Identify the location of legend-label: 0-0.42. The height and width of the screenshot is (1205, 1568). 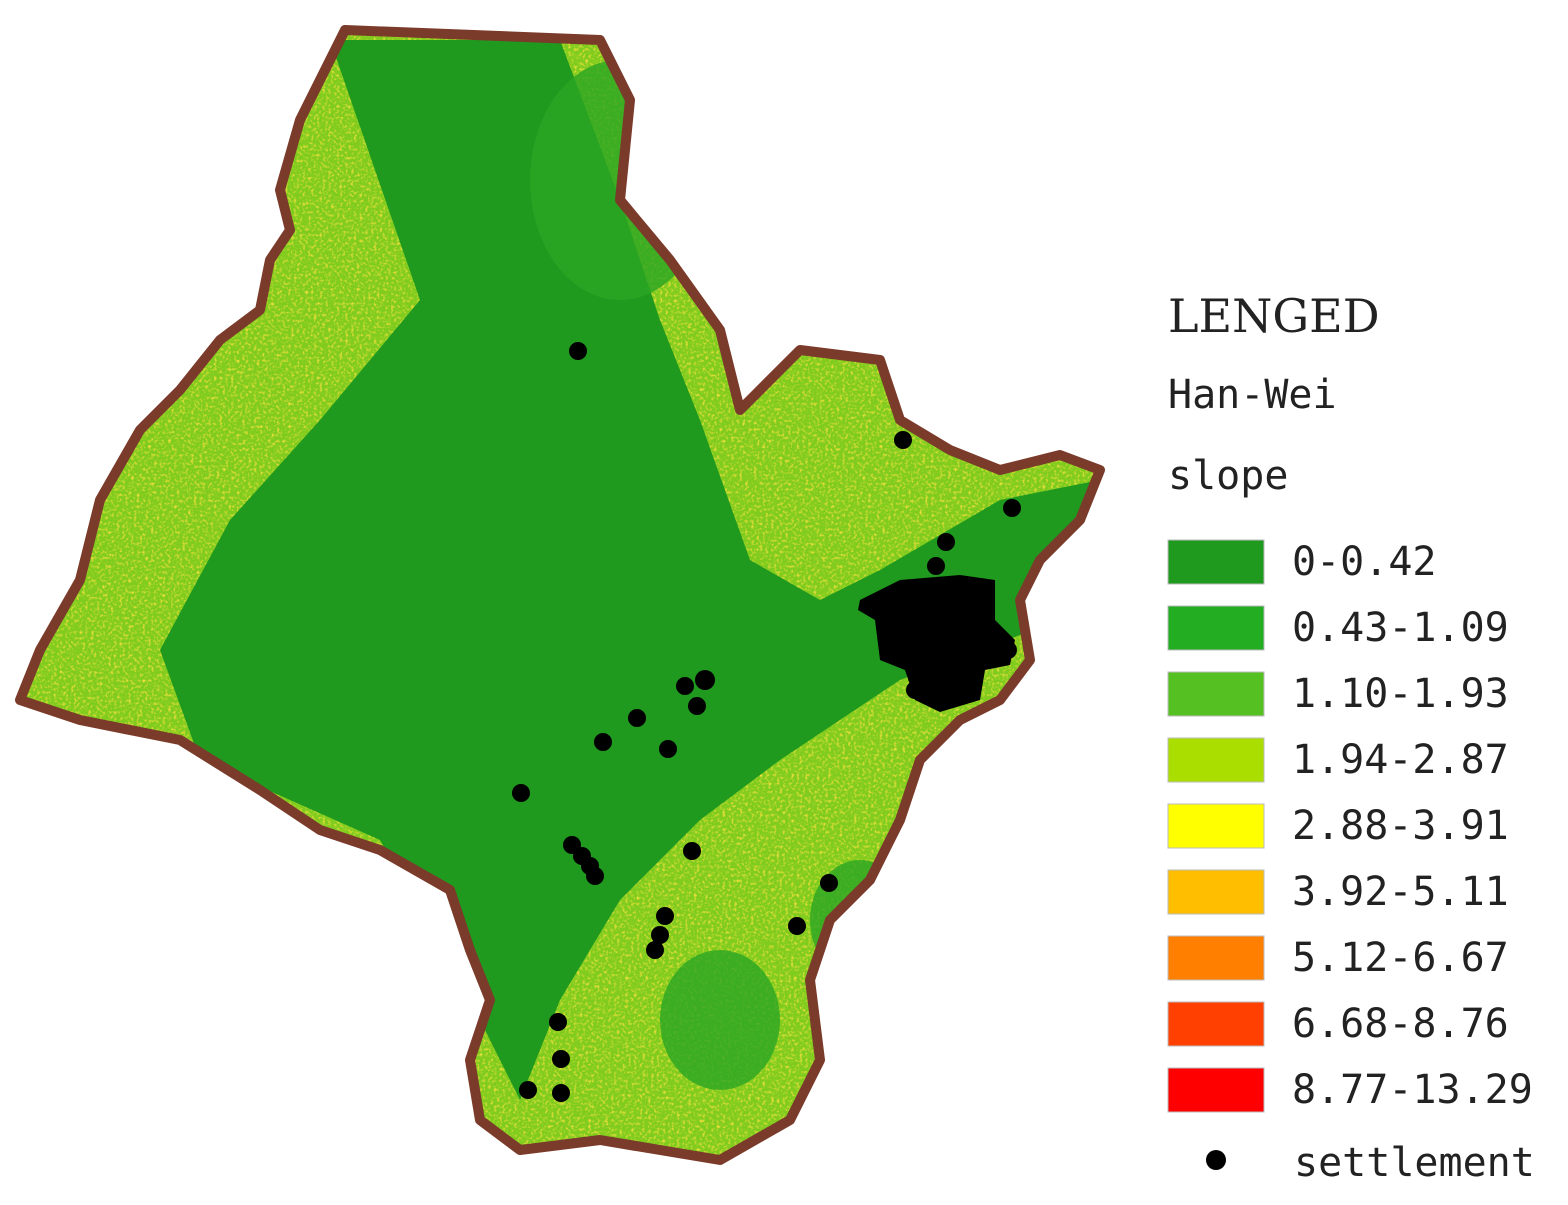
(1364, 562).